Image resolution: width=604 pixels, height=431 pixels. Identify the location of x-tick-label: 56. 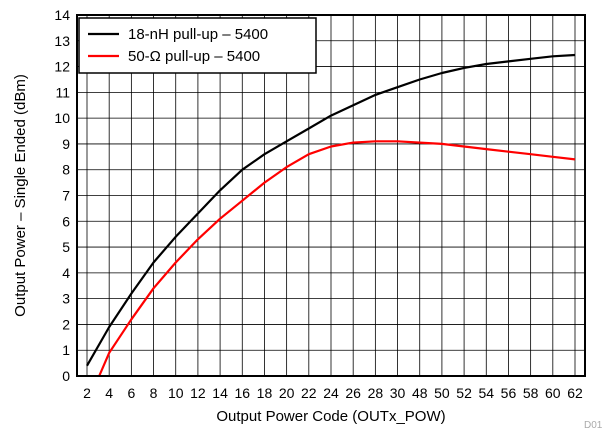
(509, 393).